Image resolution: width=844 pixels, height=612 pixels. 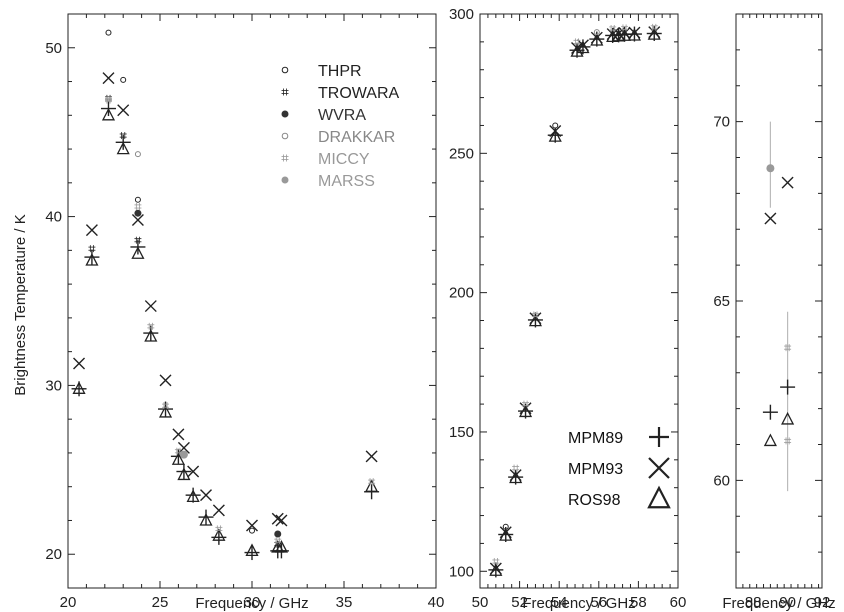 I want to click on y-tick-label: 65, so click(x=721, y=301).